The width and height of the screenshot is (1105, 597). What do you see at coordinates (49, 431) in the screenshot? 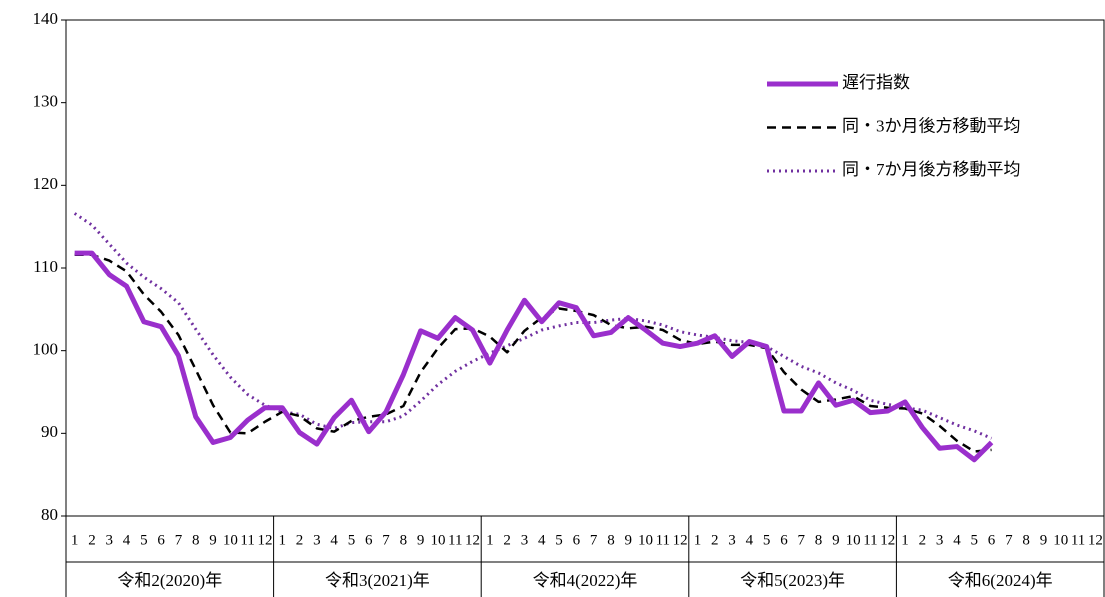
I see `y-tick-label: 90` at bounding box center [49, 431].